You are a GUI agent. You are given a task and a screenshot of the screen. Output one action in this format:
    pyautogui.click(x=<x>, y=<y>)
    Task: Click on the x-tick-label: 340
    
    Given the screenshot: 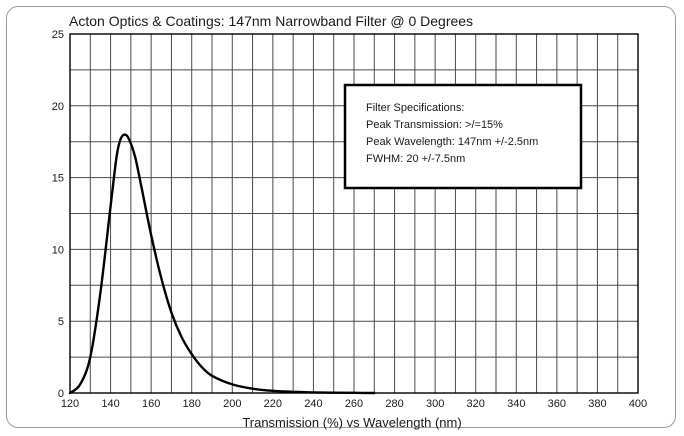 What is the action you would take?
    pyautogui.click(x=516, y=404)
    